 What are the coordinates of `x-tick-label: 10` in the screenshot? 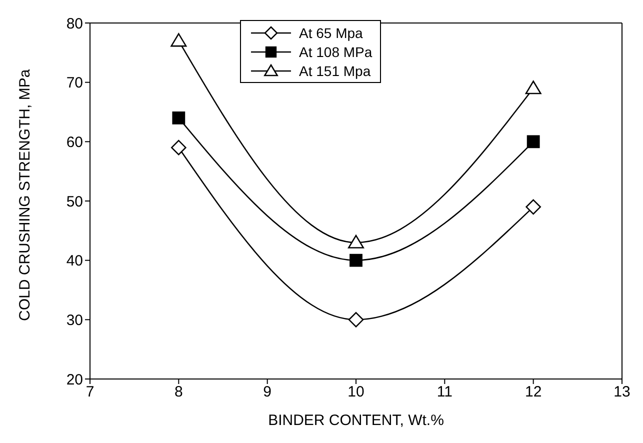 It's located at (356, 392).